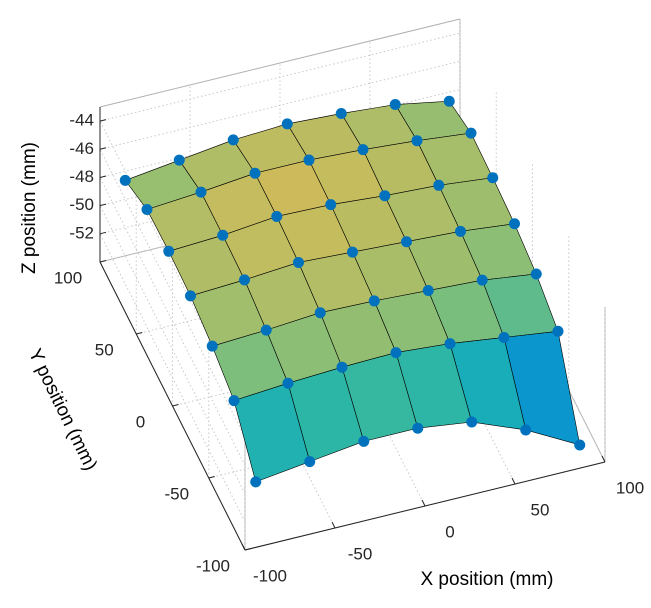 The width and height of the screenshot is (651, 608). I want to click on box-edge, so click(280, 63).